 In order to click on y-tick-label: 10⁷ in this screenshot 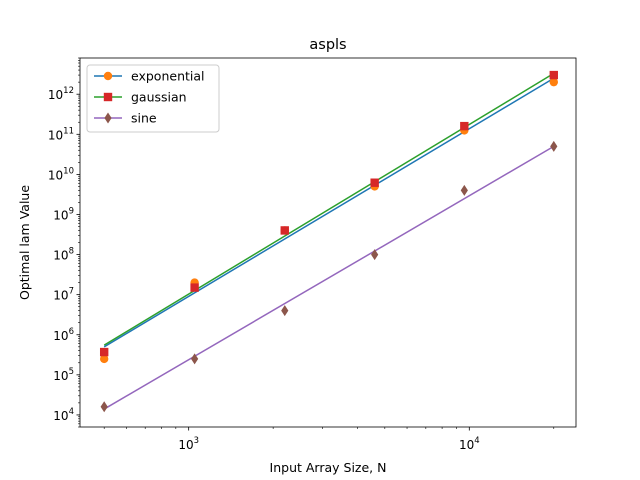, I will do `click(63, 295)`.